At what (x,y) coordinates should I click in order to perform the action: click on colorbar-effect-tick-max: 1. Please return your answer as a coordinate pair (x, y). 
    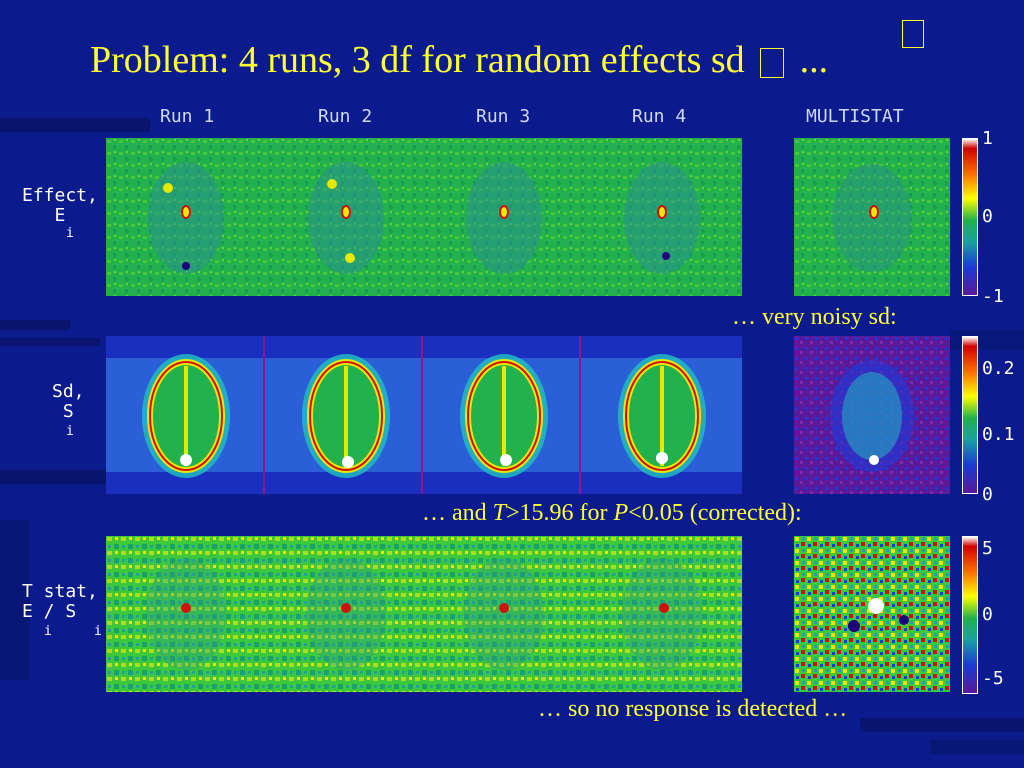
    Looking at the image, I should click on (987, 138).